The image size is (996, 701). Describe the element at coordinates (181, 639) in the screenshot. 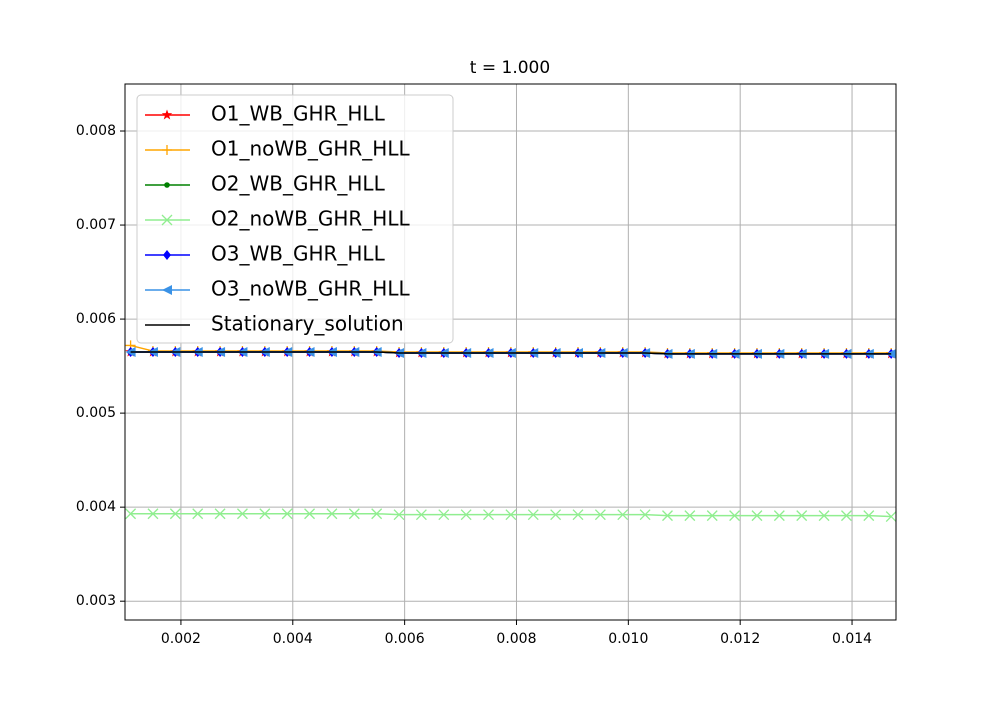

I see `x-tick-label: 0.002` at that location.